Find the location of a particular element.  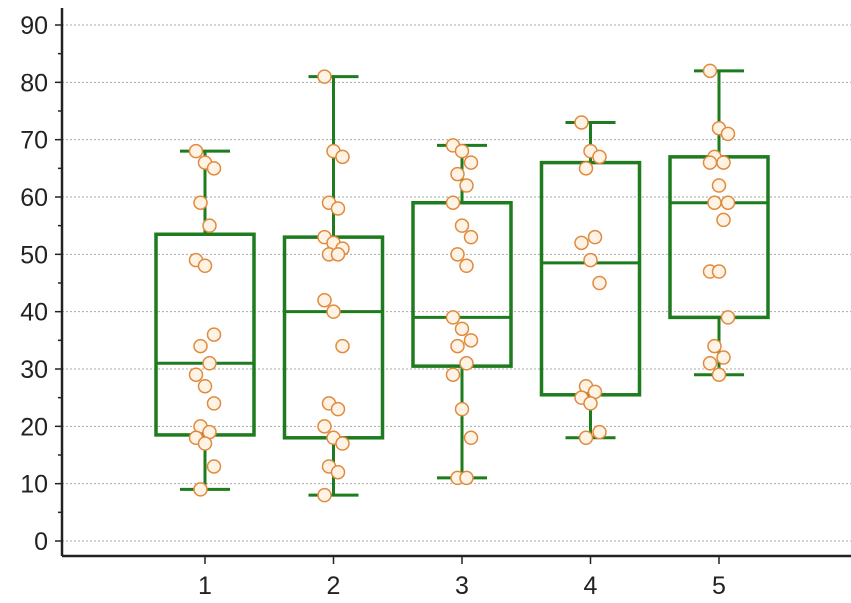

x-tick-label: 3 is located at coordinates (462, 586).